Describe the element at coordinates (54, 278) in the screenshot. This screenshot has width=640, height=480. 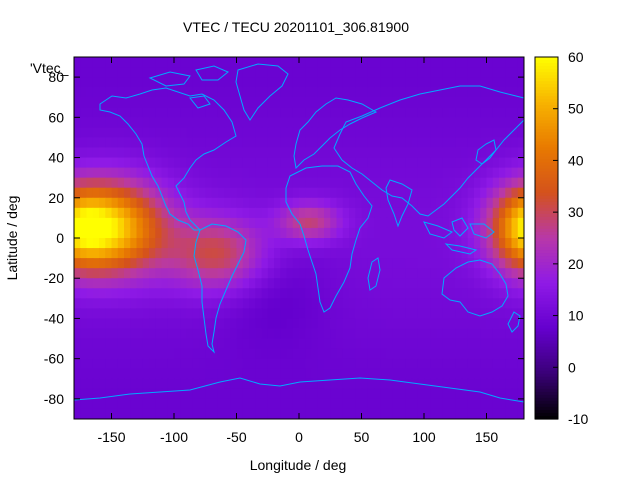
I see `y-tick-label: -20` at that location.